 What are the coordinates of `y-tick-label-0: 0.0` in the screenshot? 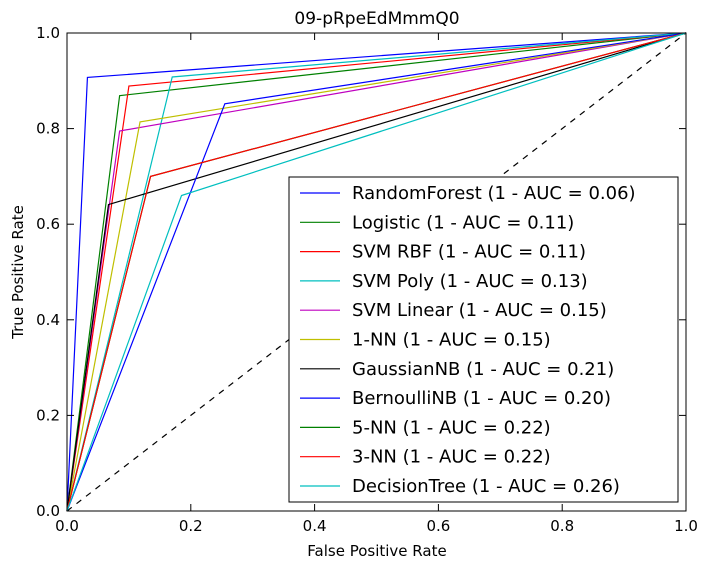 It's located at (48, 511).